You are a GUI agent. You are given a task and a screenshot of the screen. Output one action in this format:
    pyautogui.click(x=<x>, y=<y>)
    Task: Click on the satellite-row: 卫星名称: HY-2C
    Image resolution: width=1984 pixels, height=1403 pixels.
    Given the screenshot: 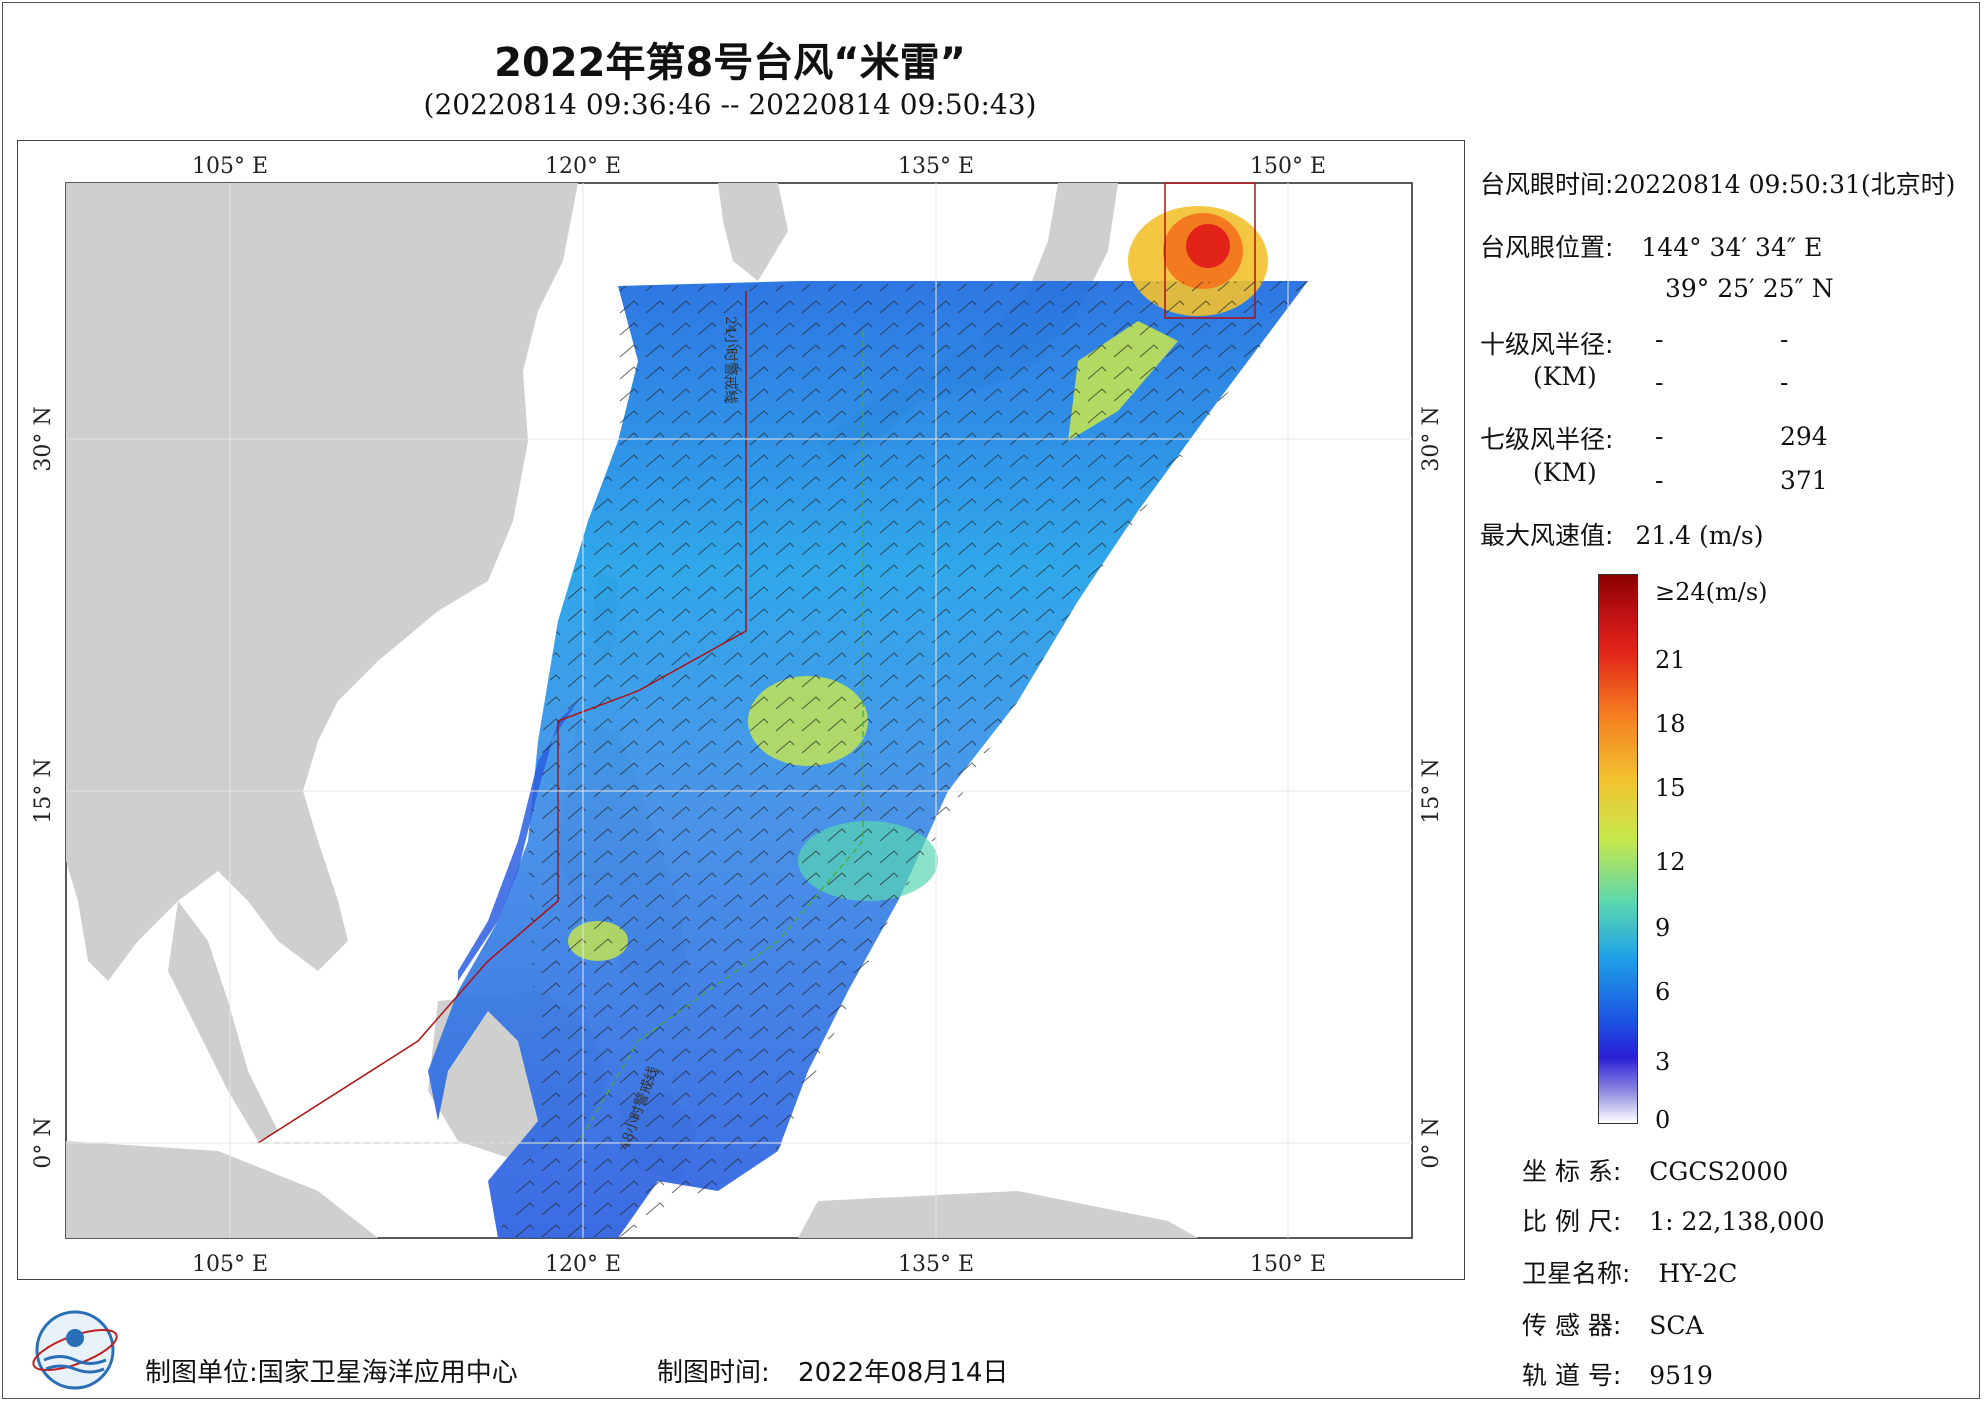 What is the action you would take?
    pyautogui.click(x=1629, y=1272)
    